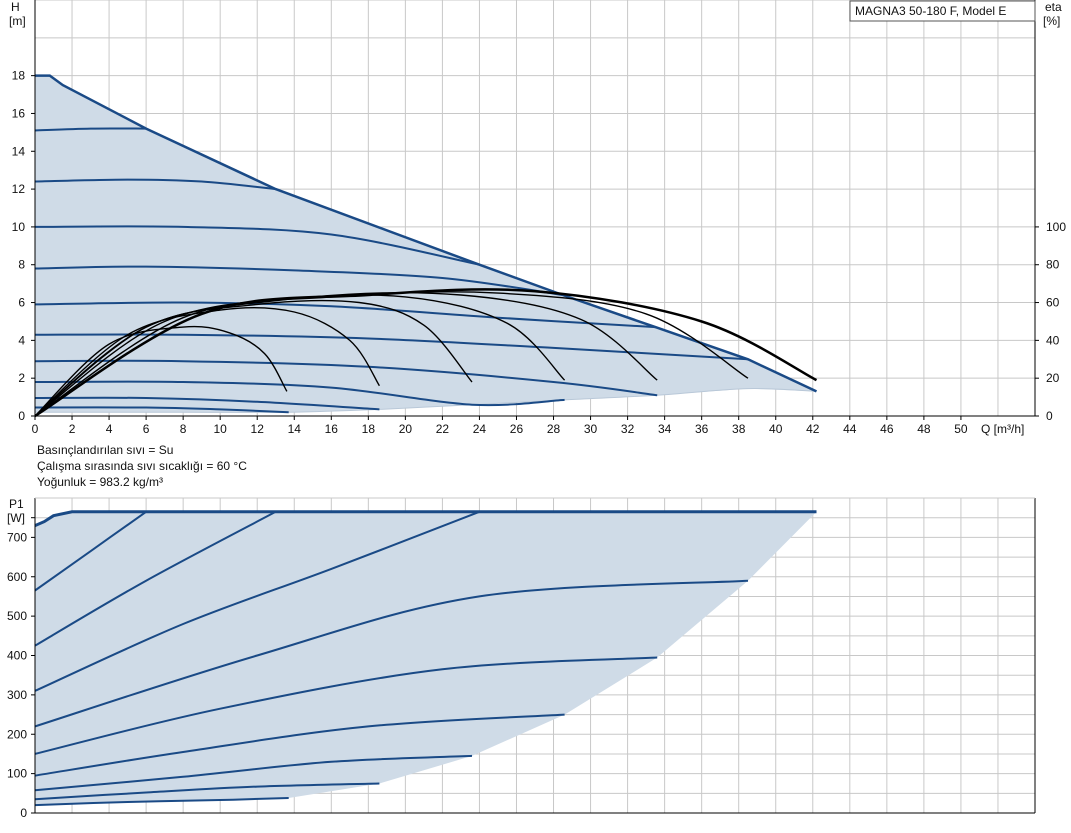 The height and width of the screenshot is (833, 1071). I want to click on fluid-info-liquid: Basınçlandırılan sıvı = Su, so click(105, 450).